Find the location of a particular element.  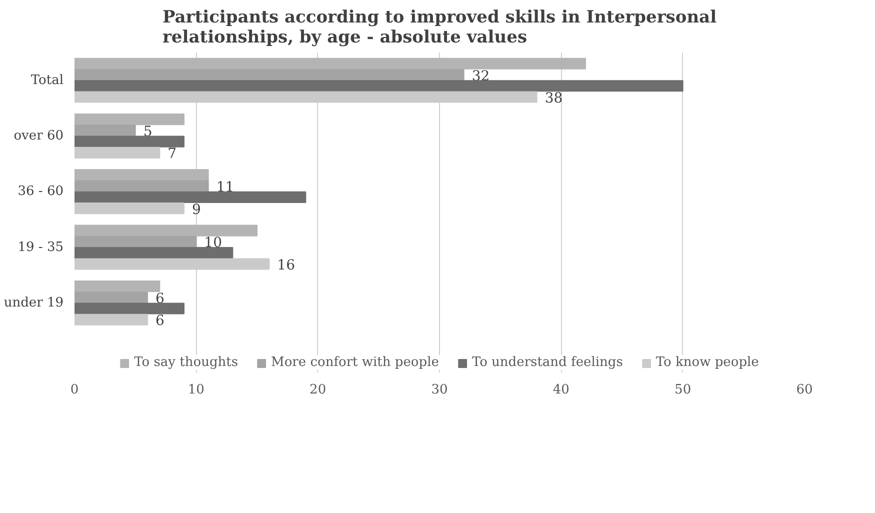

data-label: 11 is located at coordinates (225, 188).